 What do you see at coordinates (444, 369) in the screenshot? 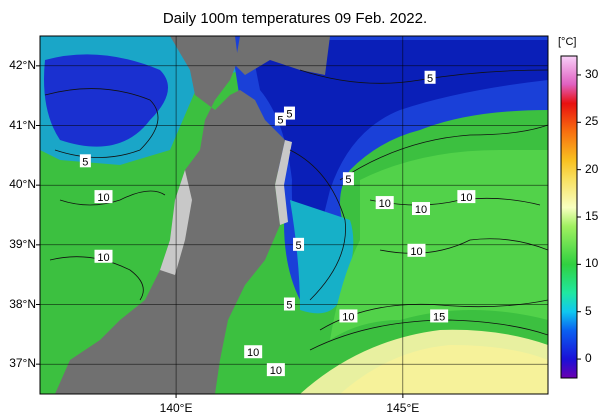
I see `warm-core` at bounding box center [444, 369].